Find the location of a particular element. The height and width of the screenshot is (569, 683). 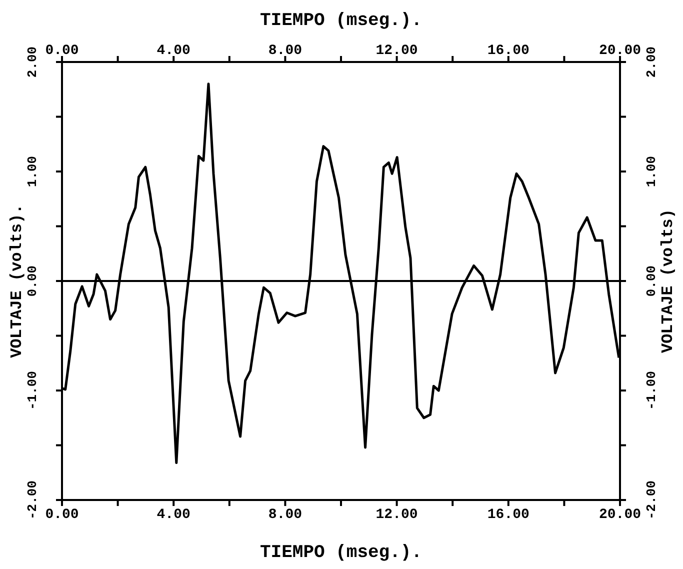

x-tick-label: 12.00 is located at coordinates (397, 51).